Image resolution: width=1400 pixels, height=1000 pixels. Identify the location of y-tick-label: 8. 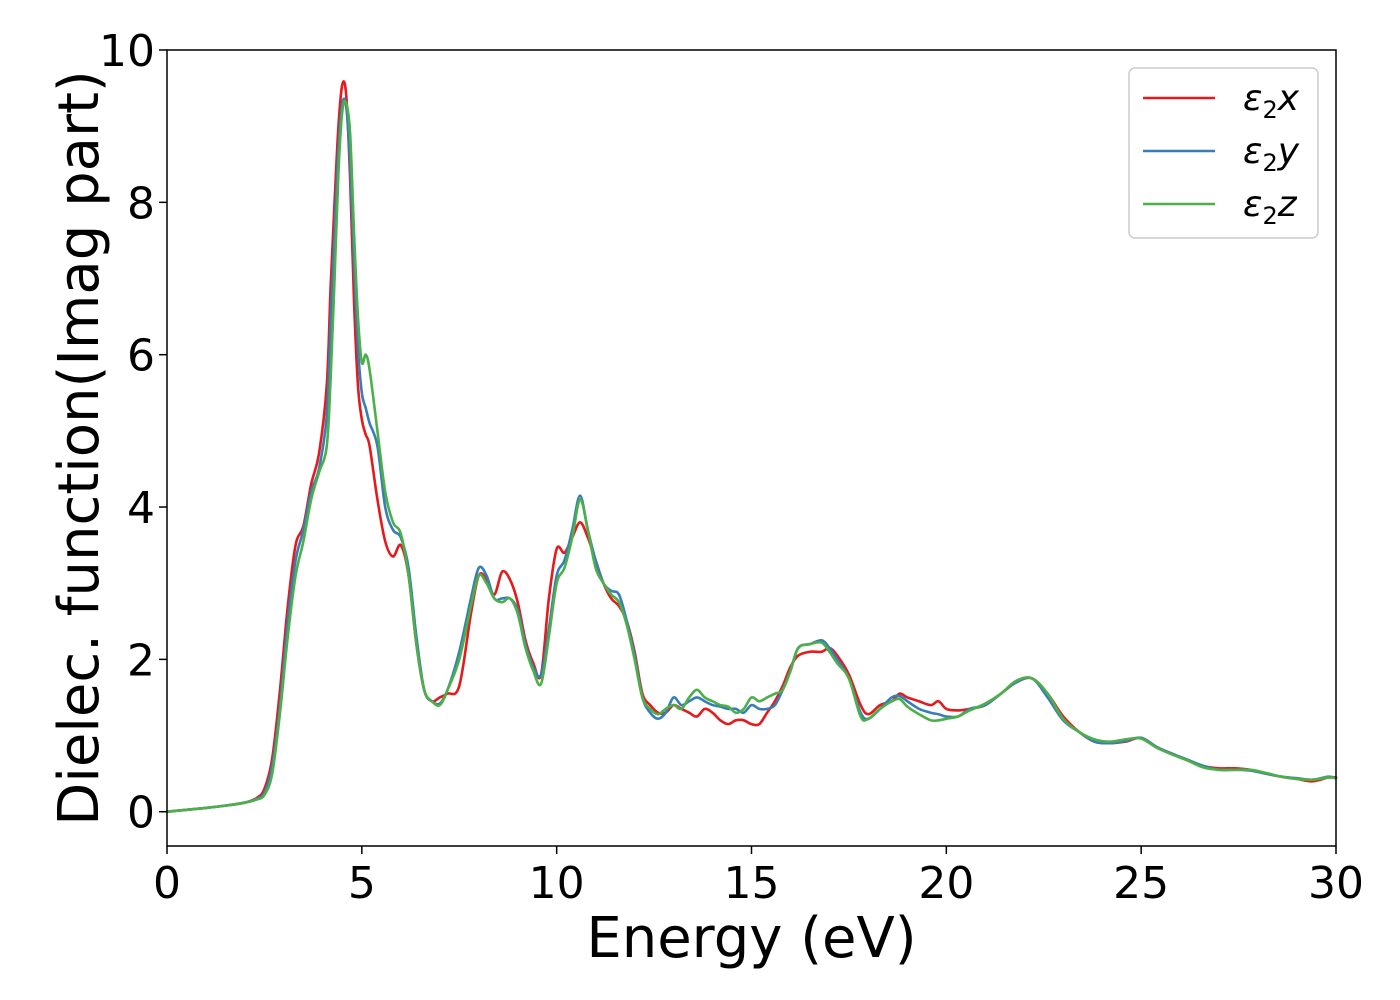
(141, 203).